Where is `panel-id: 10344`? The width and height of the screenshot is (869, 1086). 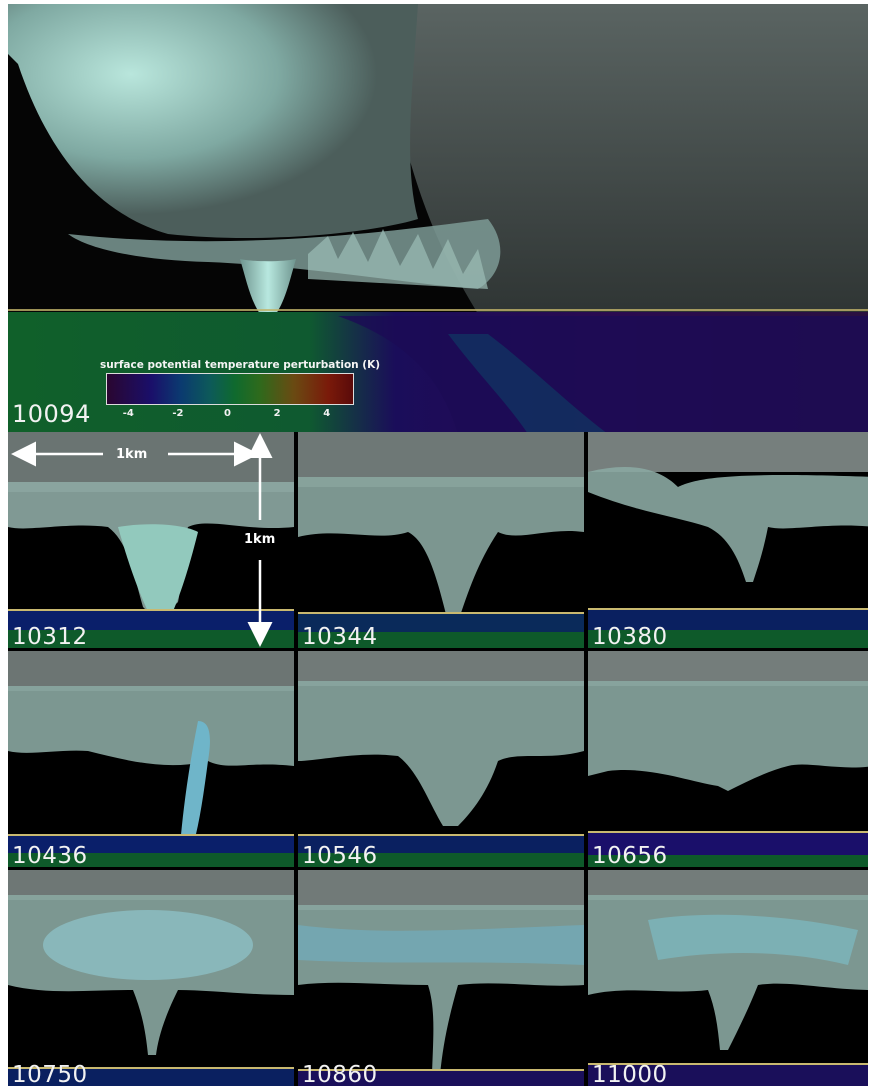 panel-id: 10344 is located at coordinates (340, 636).